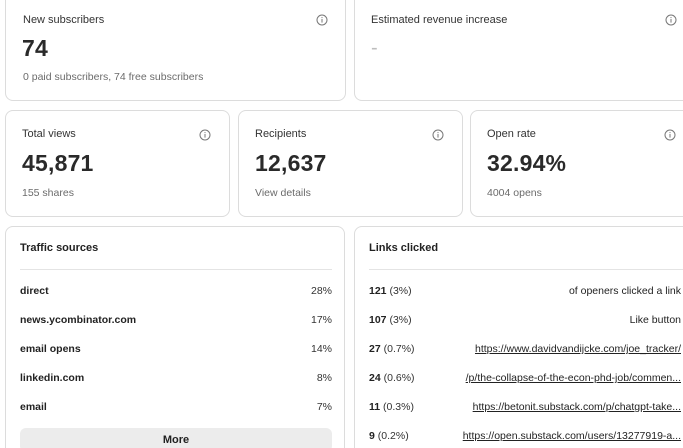 Image resolution: width=683 pixels, height=448 pixels. Describe the element at coordinates (58, 163) in the screenshot. I see `total-views-value: 45,871` at that location.